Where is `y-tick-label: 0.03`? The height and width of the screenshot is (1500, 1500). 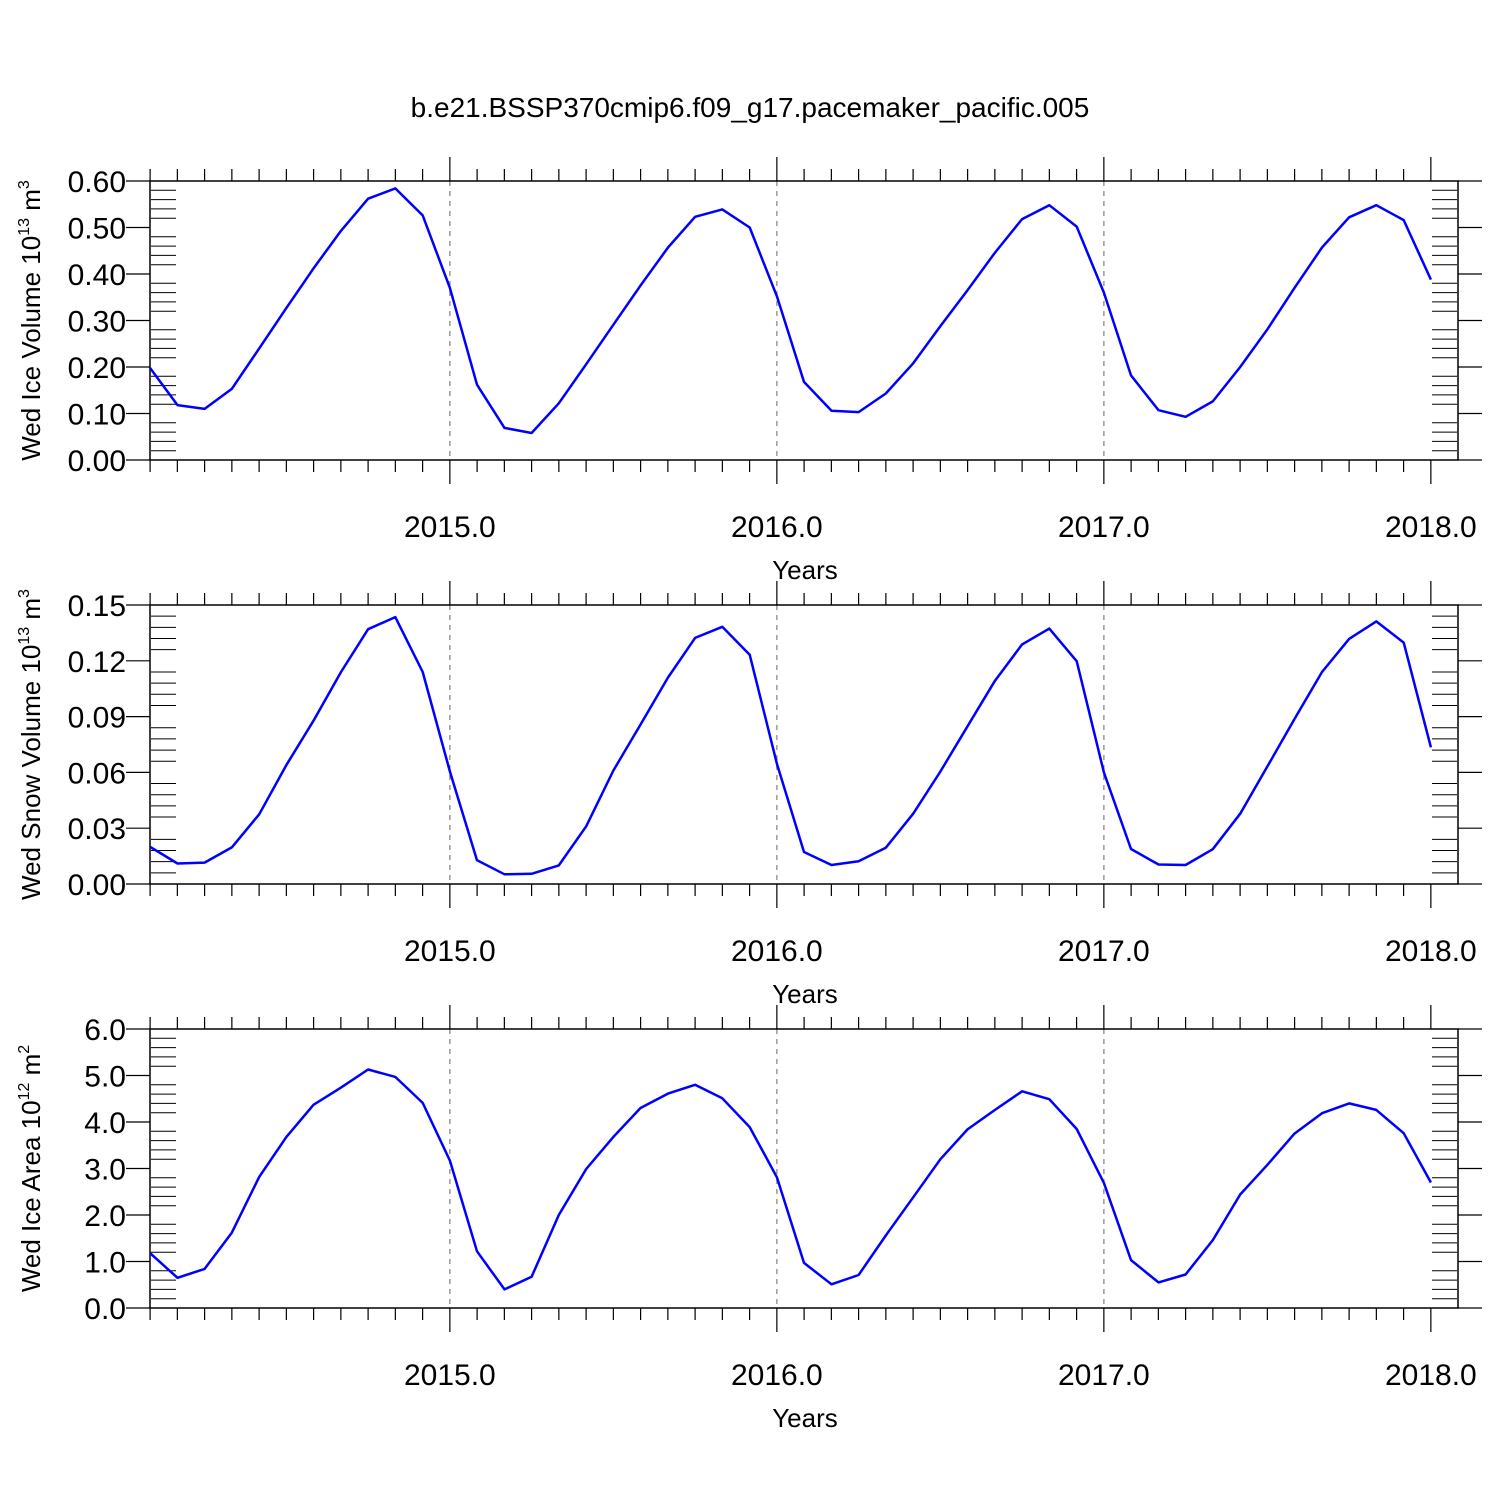 y-tick-label: 0.03 is located at coordinates (97, 829).